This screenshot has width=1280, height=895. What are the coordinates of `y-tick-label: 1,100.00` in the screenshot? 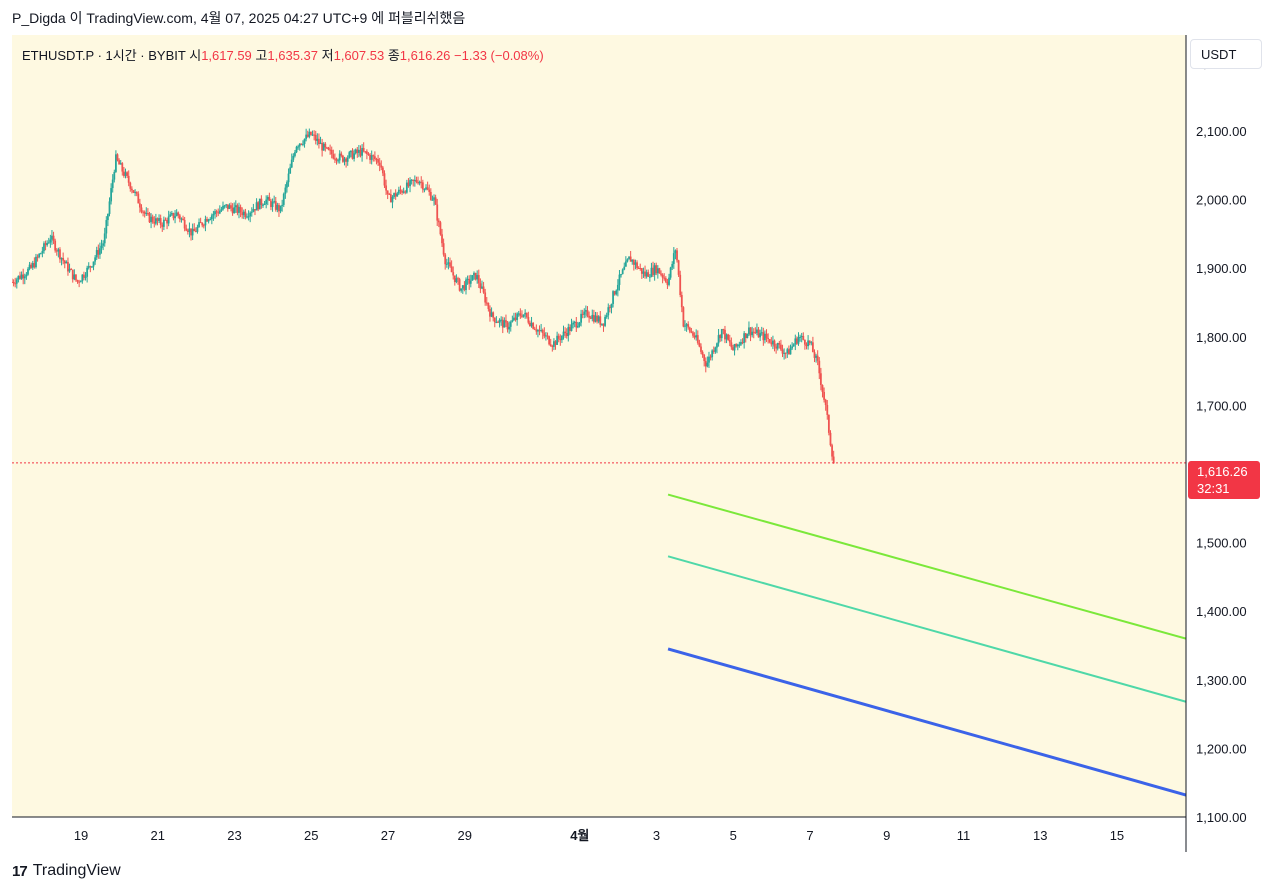 It's located at (1221, 817).